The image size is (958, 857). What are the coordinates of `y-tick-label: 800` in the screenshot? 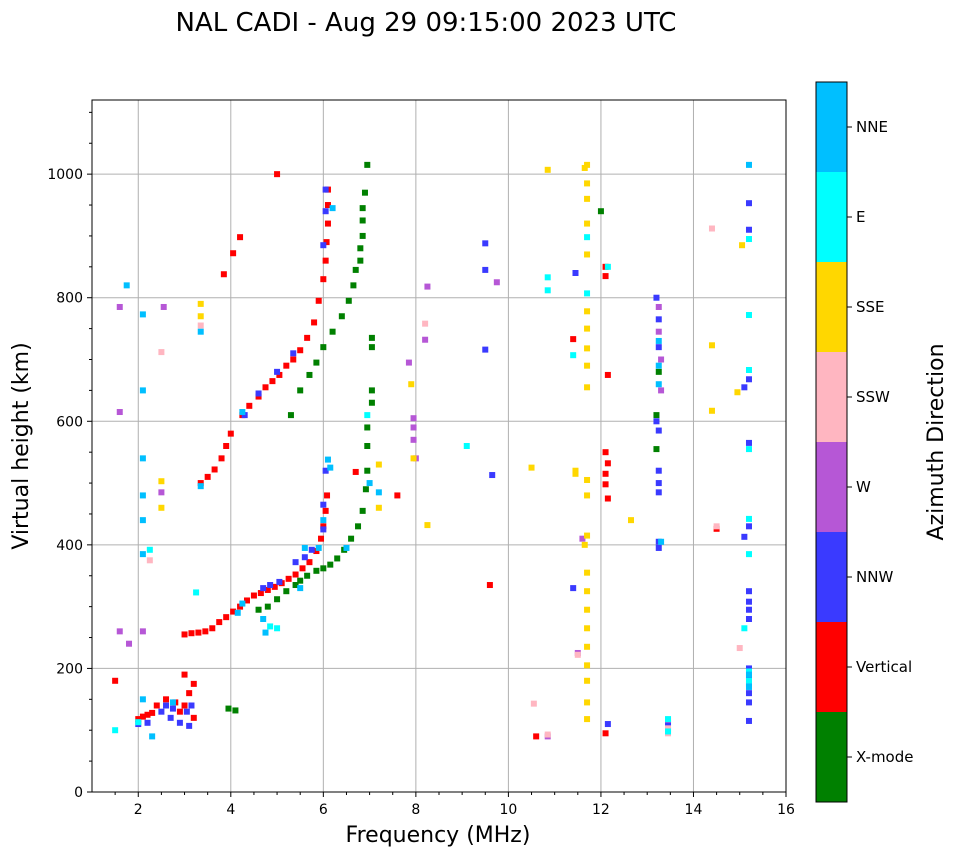 It's located at (69, 299).